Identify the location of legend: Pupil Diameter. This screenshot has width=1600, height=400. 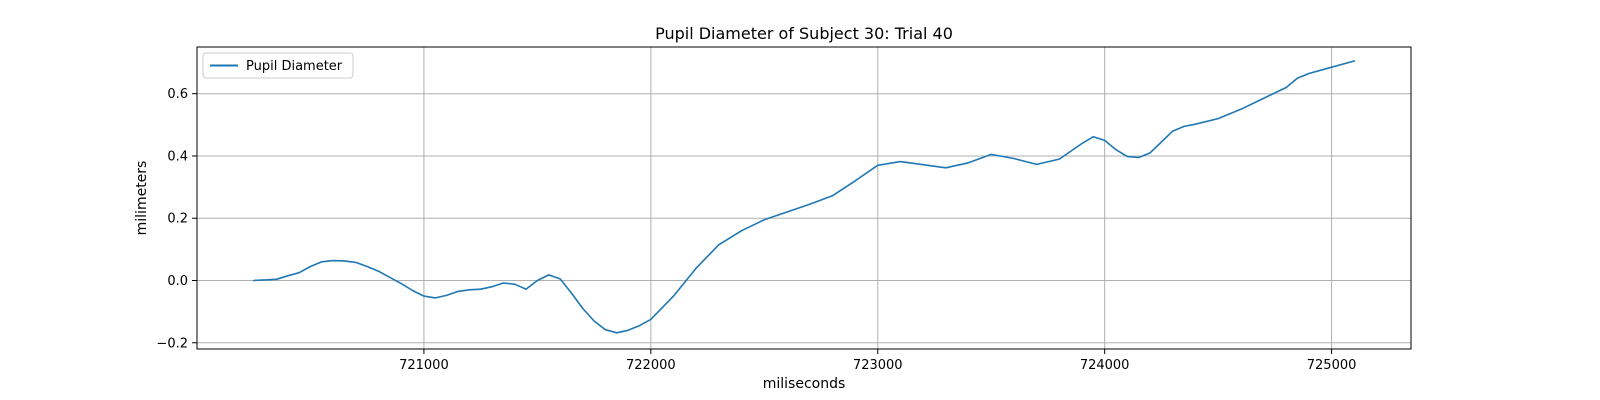
(278, 65).